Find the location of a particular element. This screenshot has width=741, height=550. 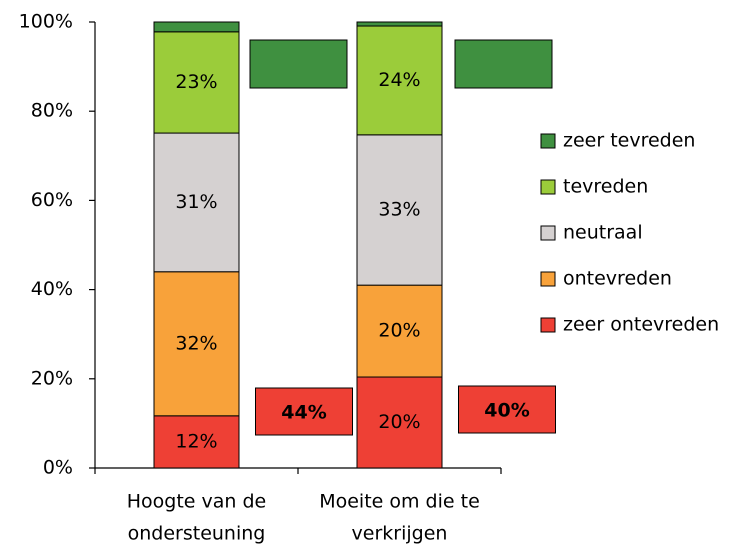

data-label: 32% is located at coordinates (196, 343).